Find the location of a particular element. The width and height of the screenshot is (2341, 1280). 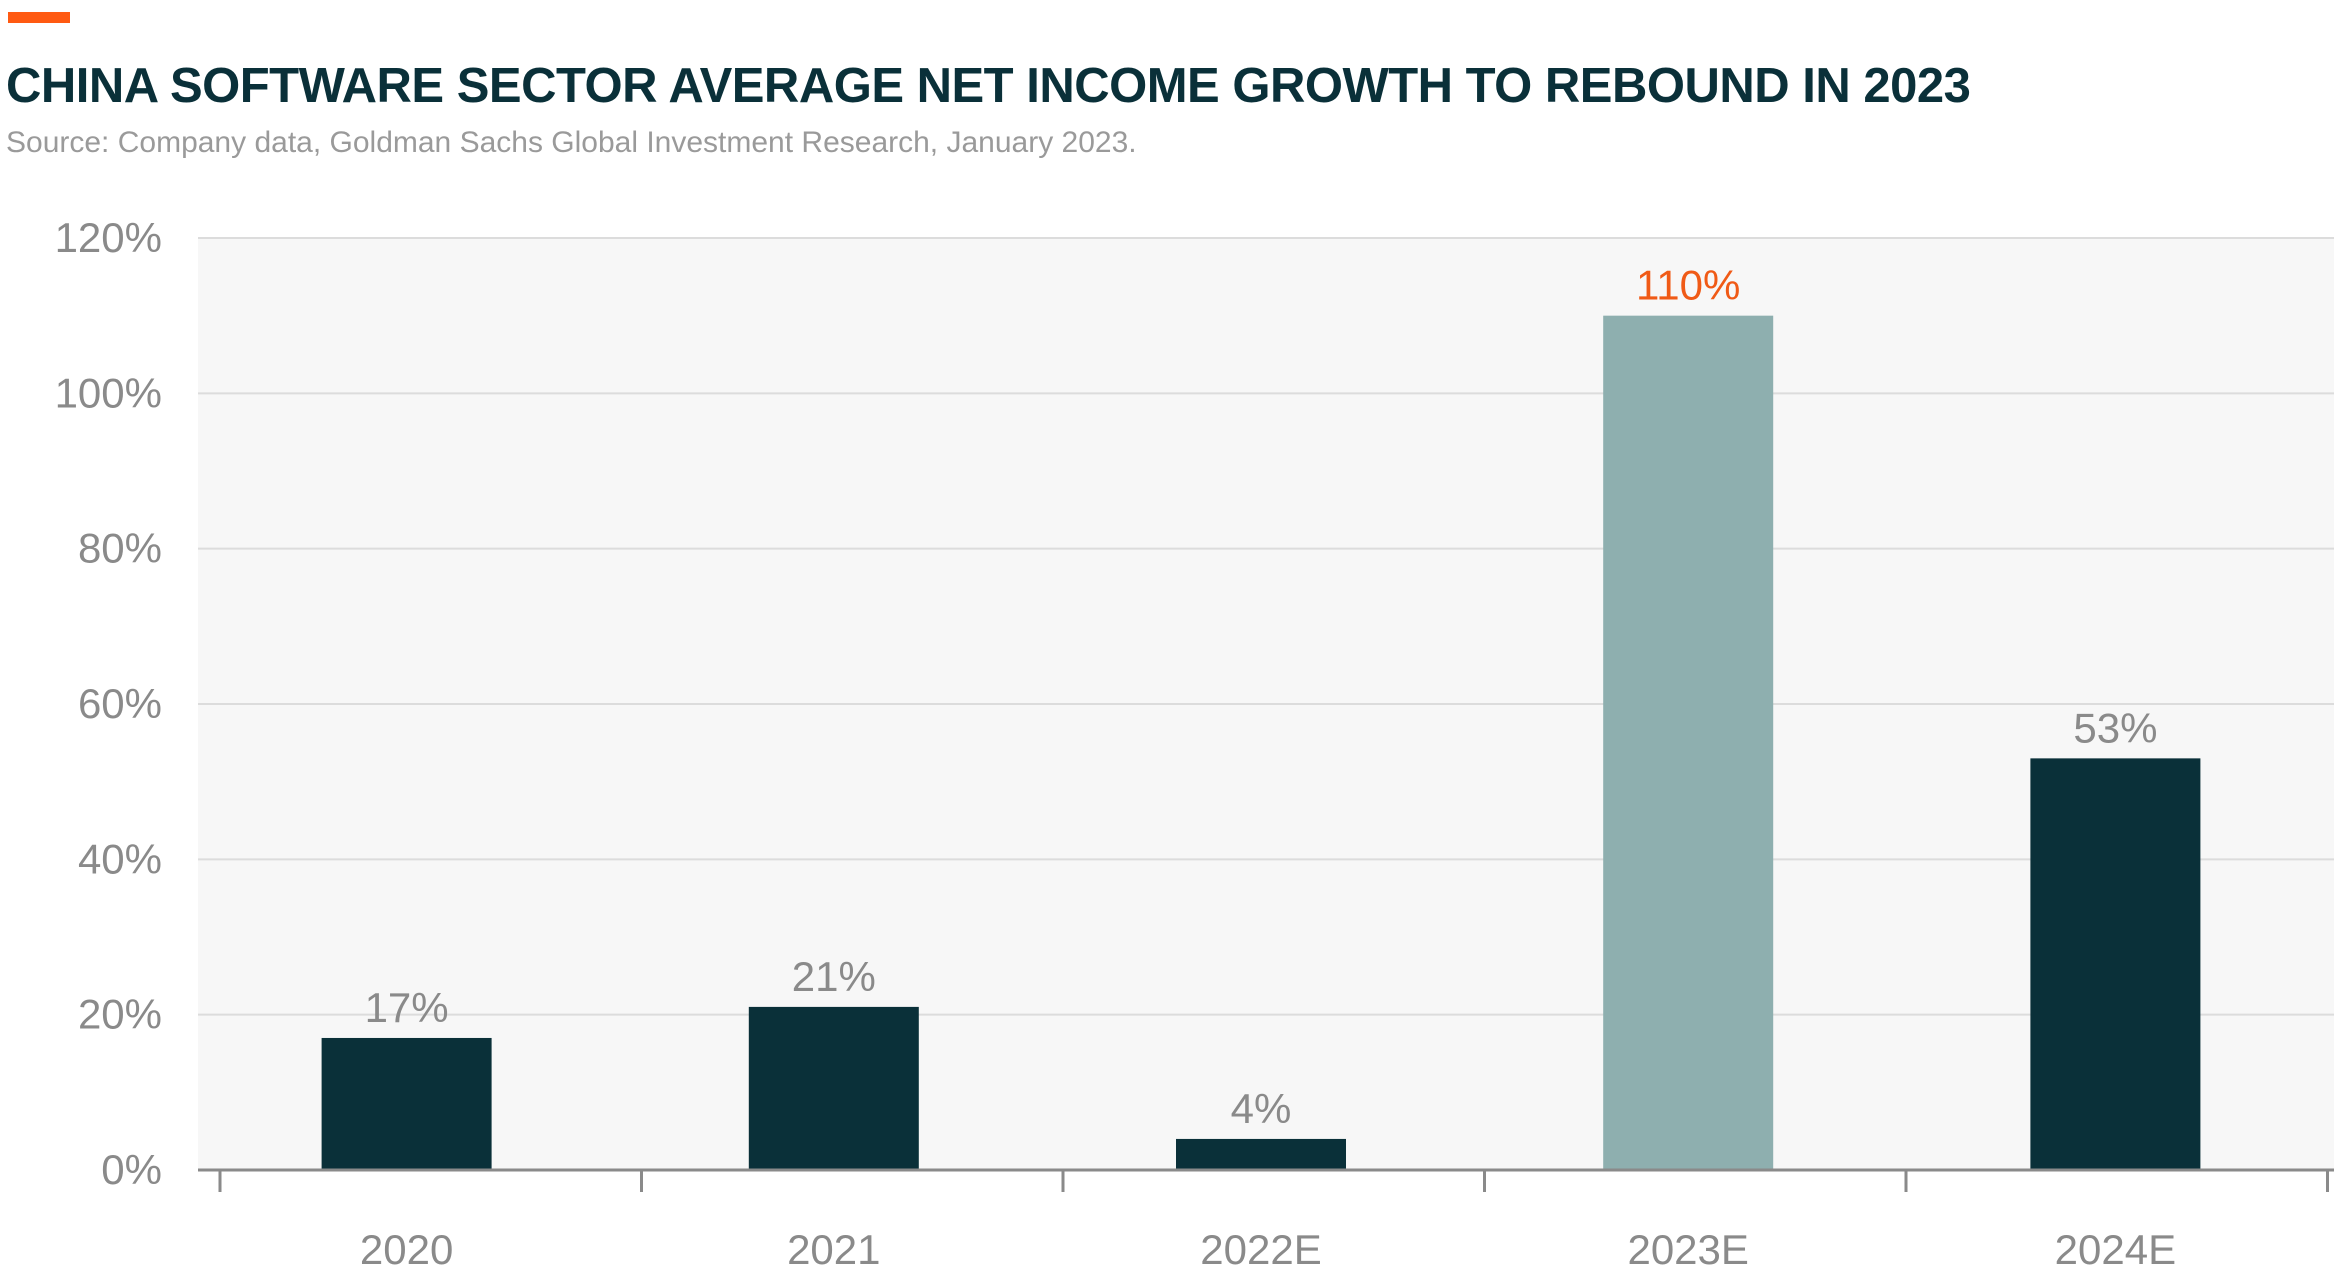

x-tick-label: 2024E is located at coordinates (2115, 1249).